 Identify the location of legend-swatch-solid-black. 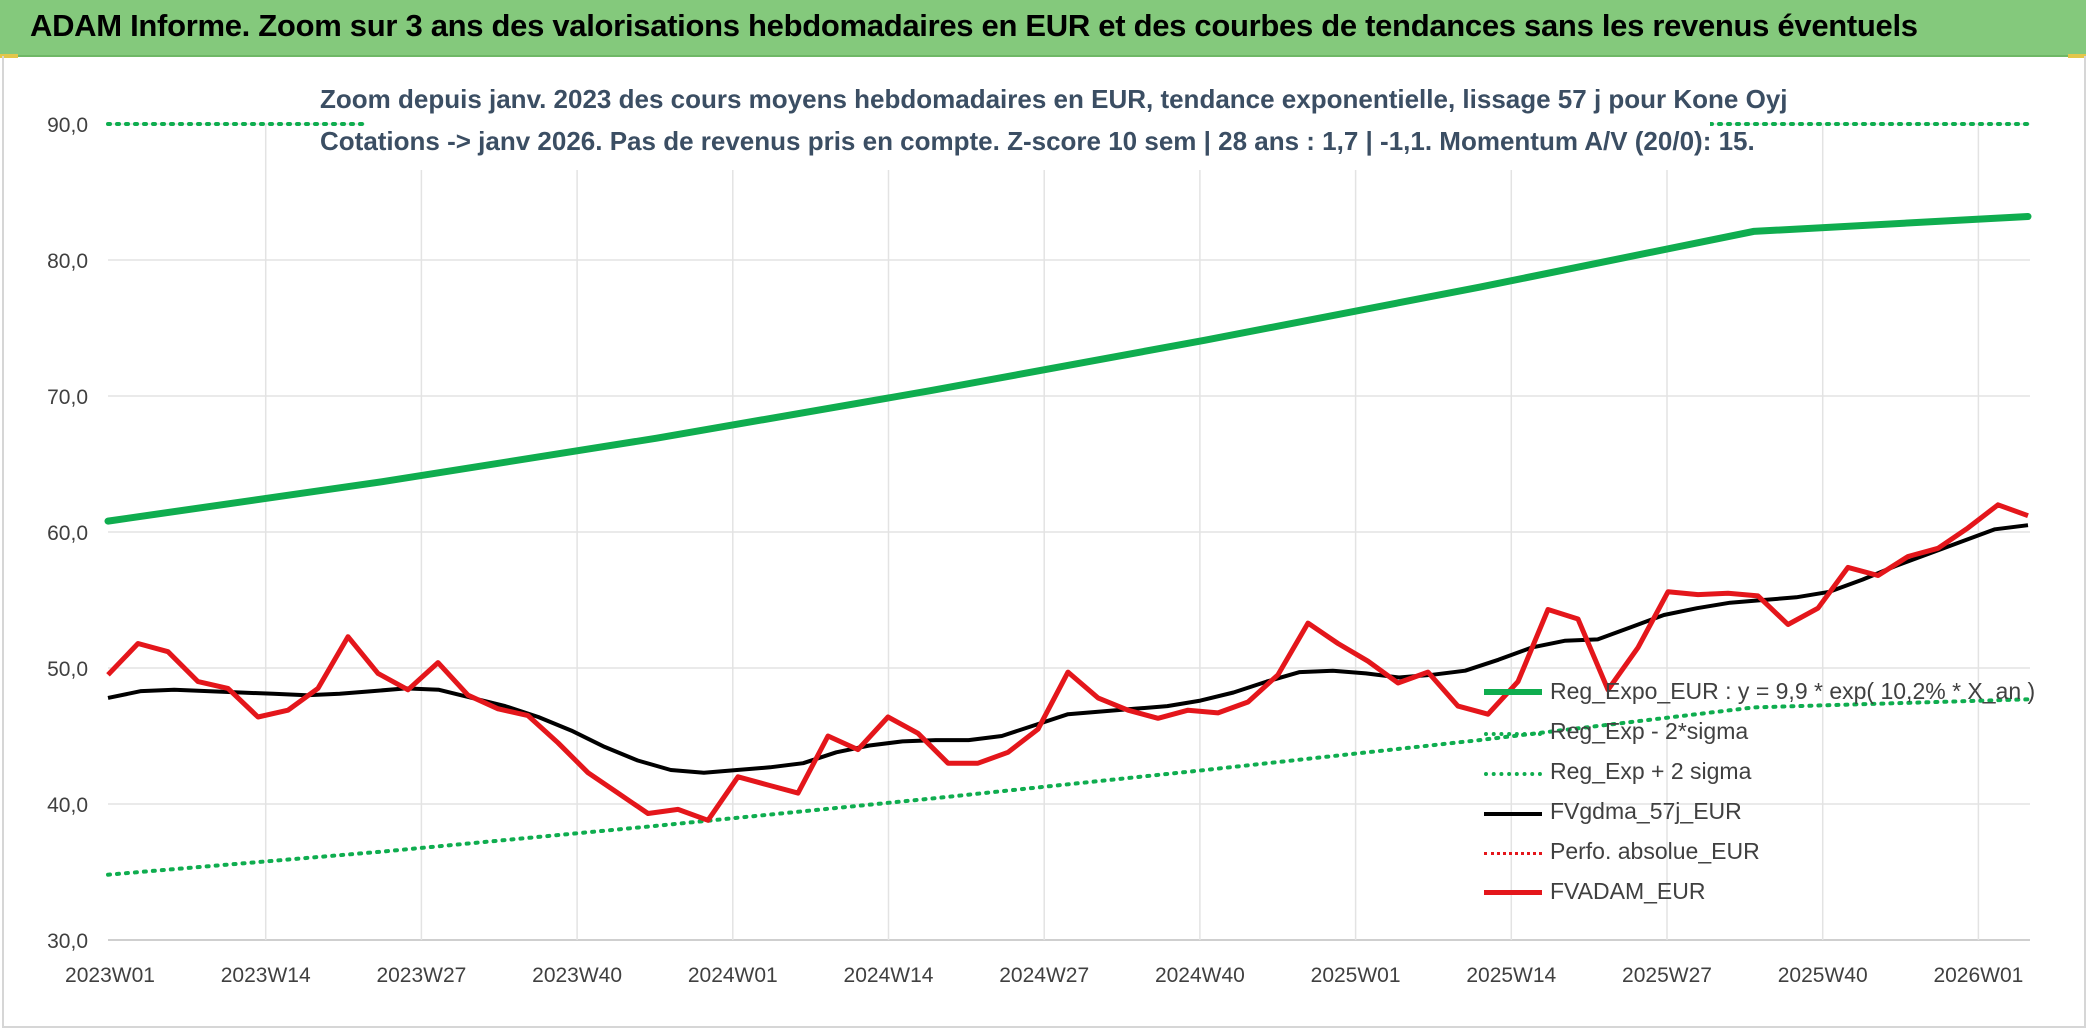
(1513, 814).